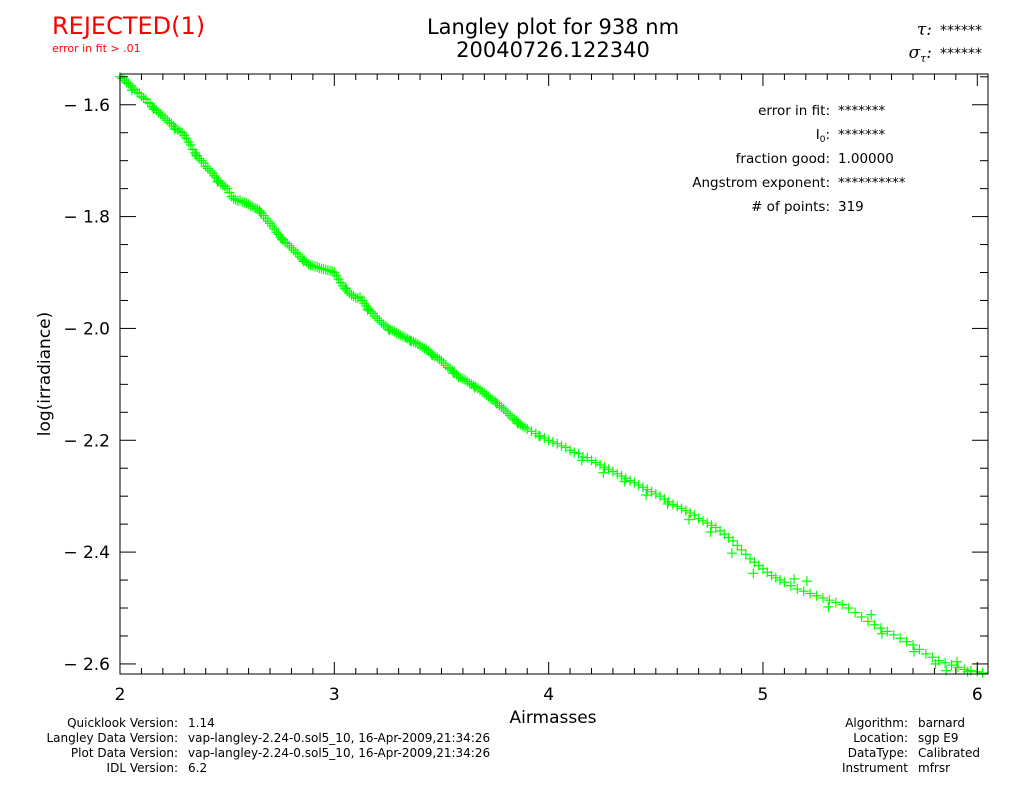 The height and width of the screenshot is (786, 1024). What do you see at coordinates (876, 723) in the screenshot?
I see `footer-label: Algorithm:` at bounding box center [876, 723].